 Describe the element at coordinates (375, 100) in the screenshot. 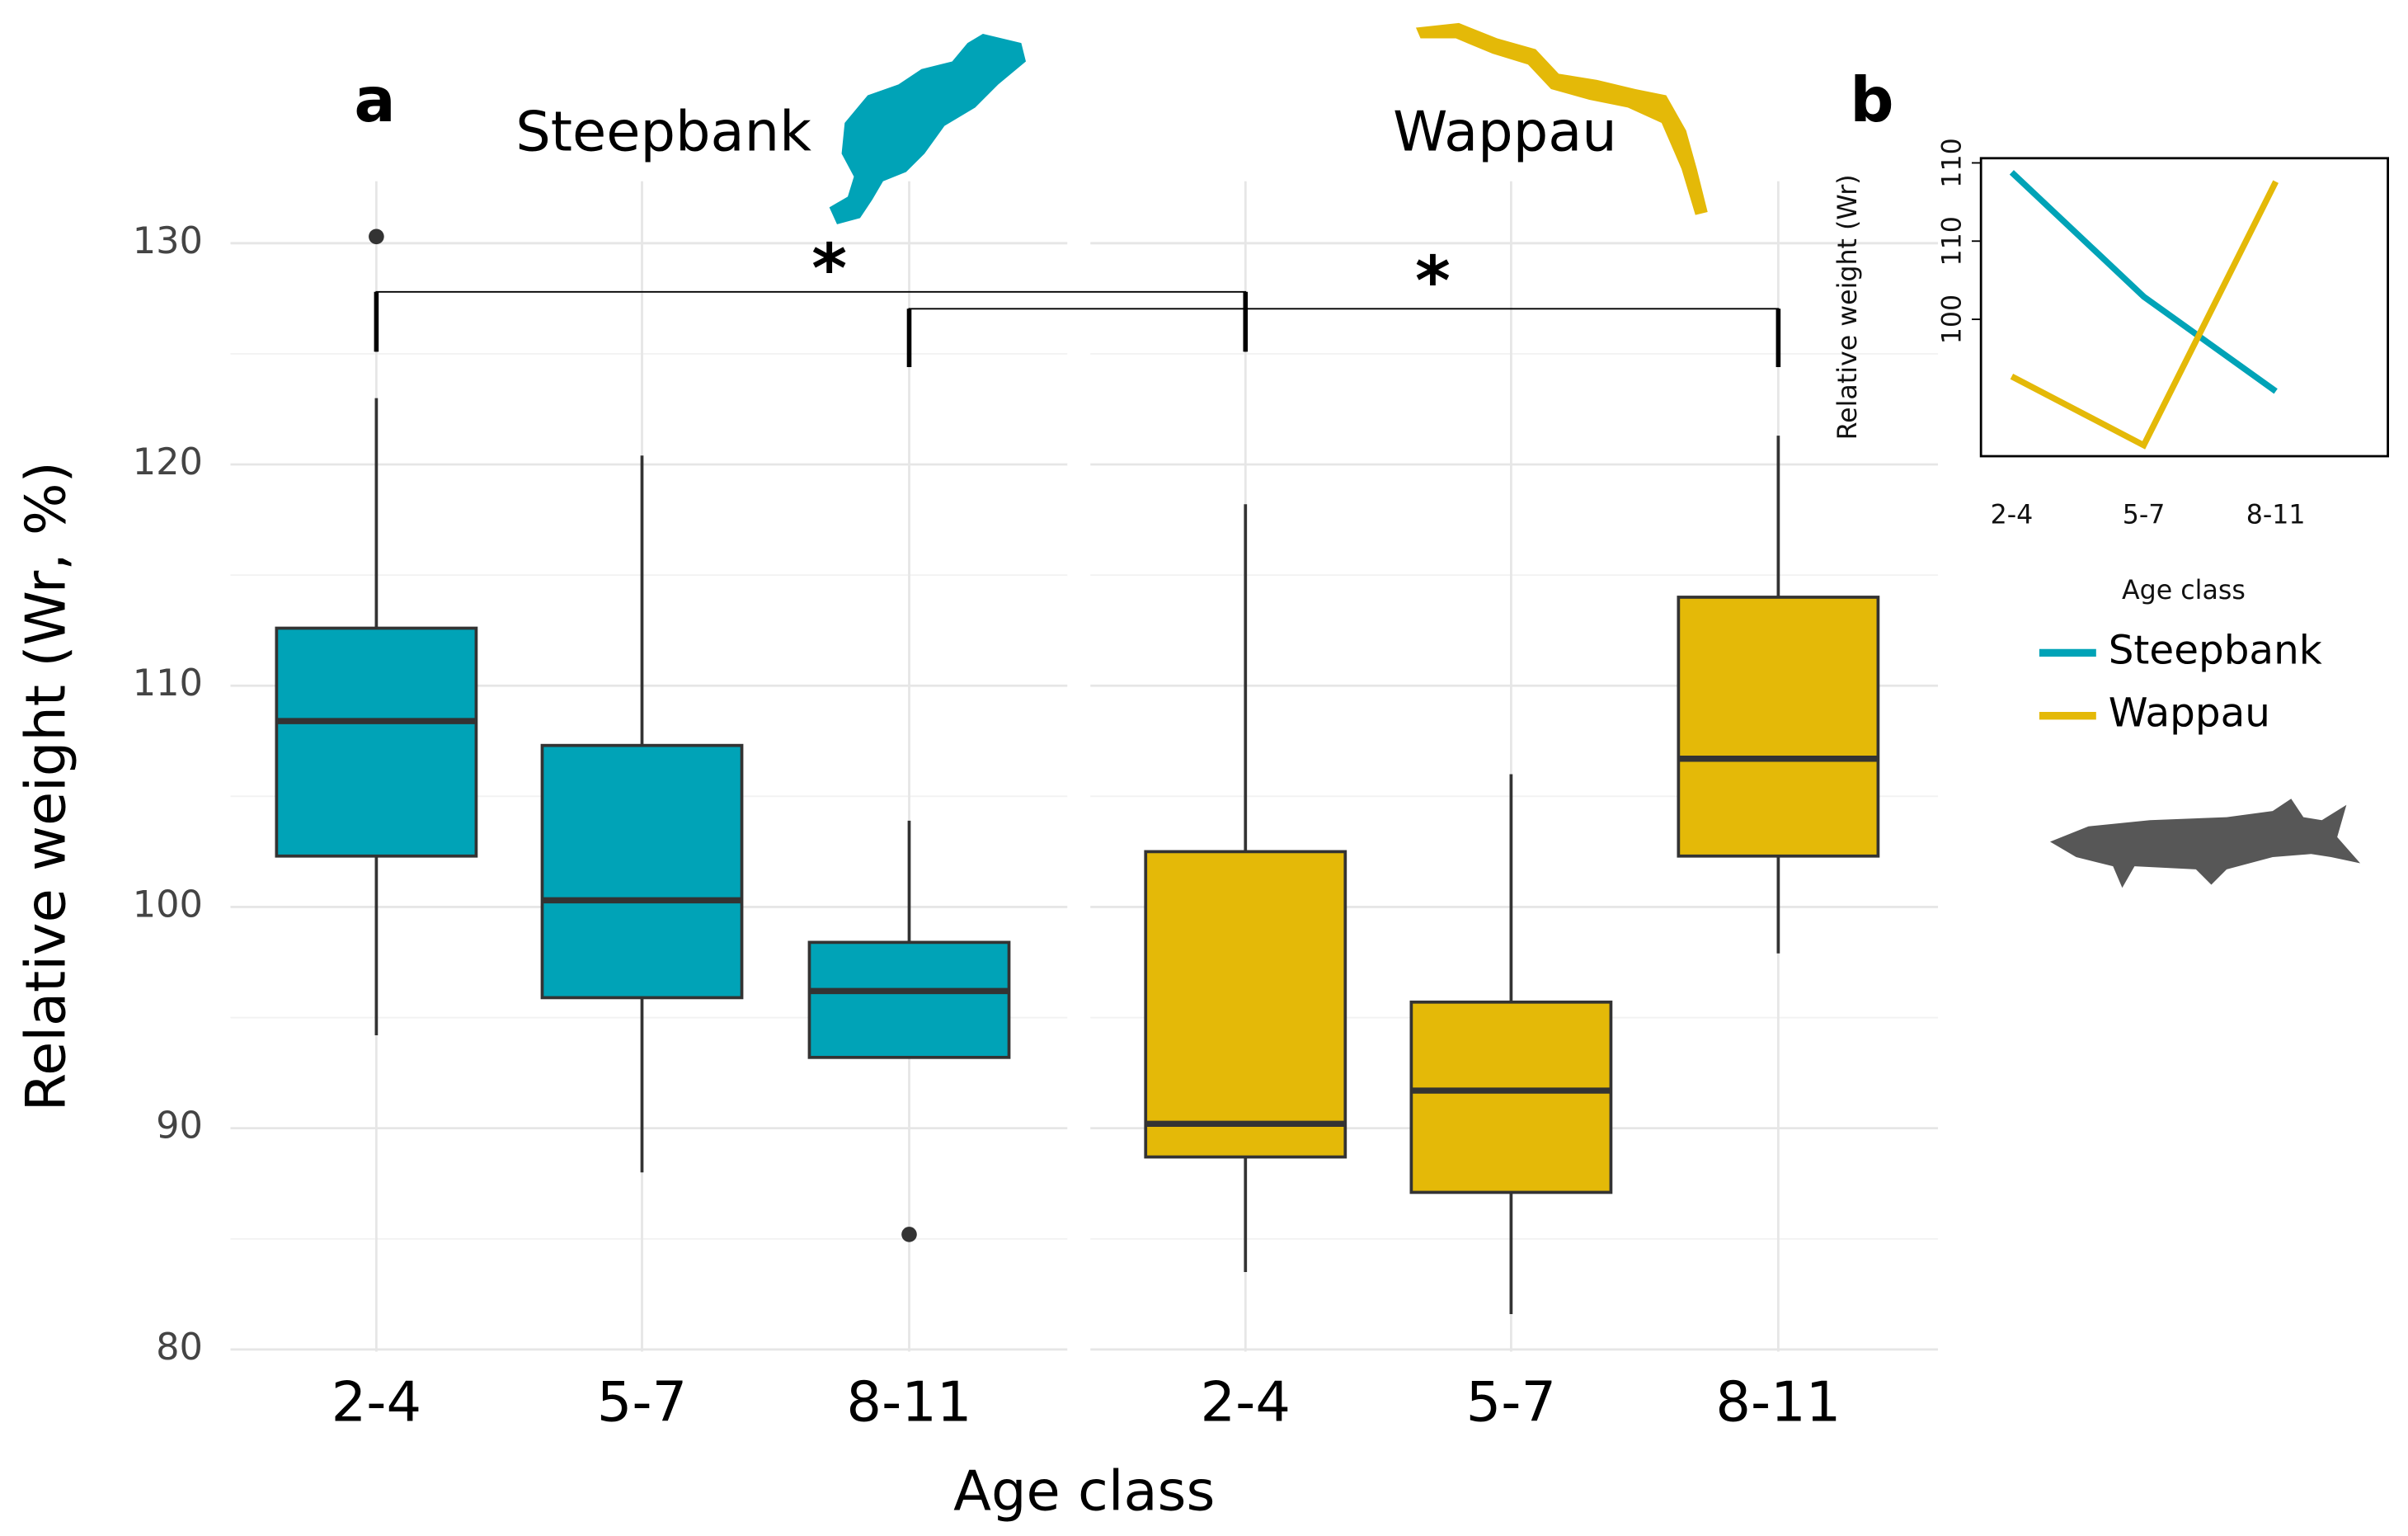

I see `panel-label: a` at that location.